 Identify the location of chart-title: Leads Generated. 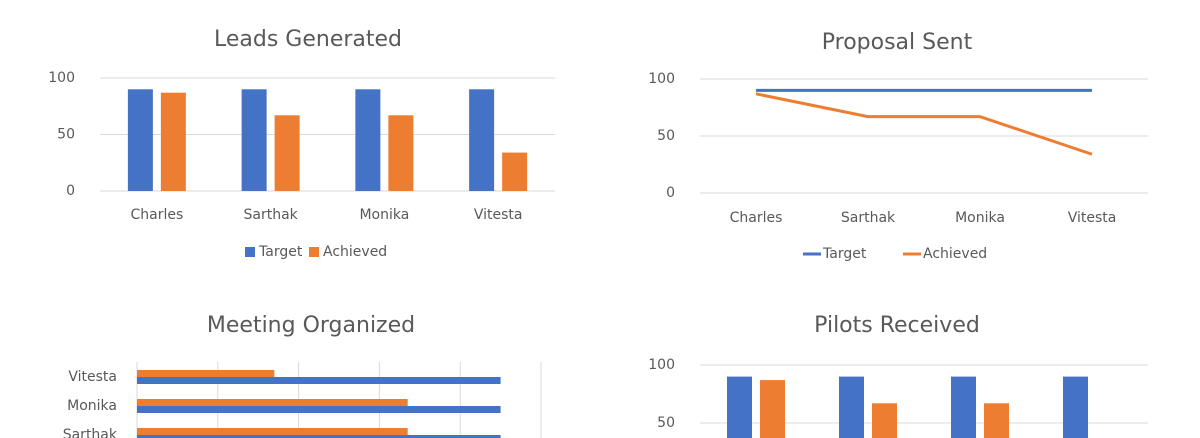
(308, 39).